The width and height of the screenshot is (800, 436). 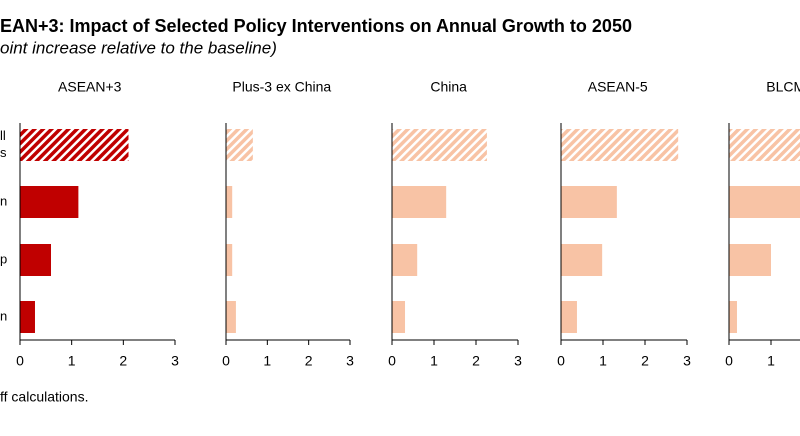 I want to click on panel-title: ASEAN+3, so click(x=90, y=87).